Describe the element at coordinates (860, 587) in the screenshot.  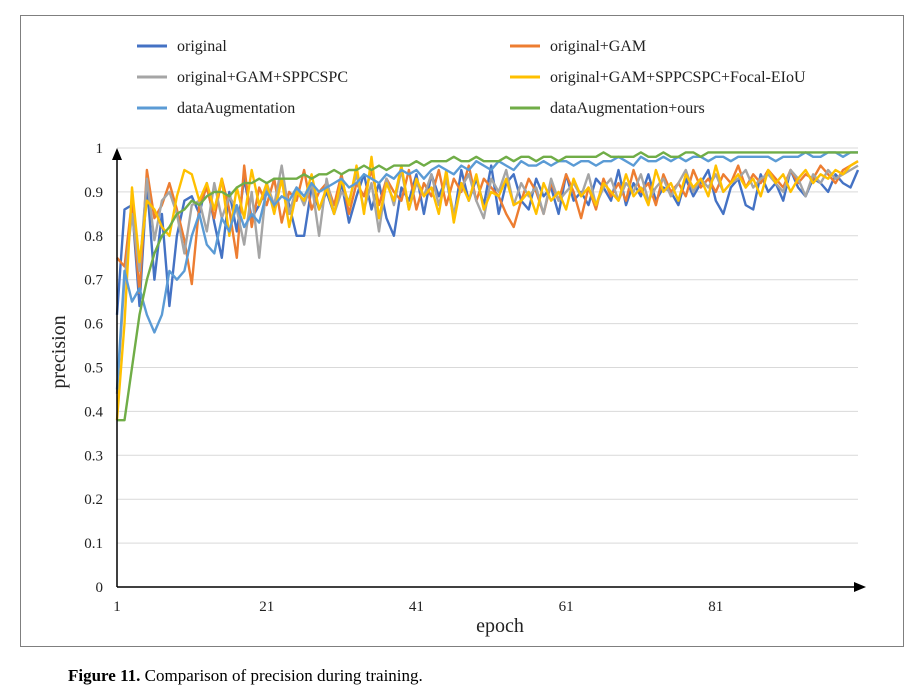
I see `x-axis-arrow-icon` at that location.